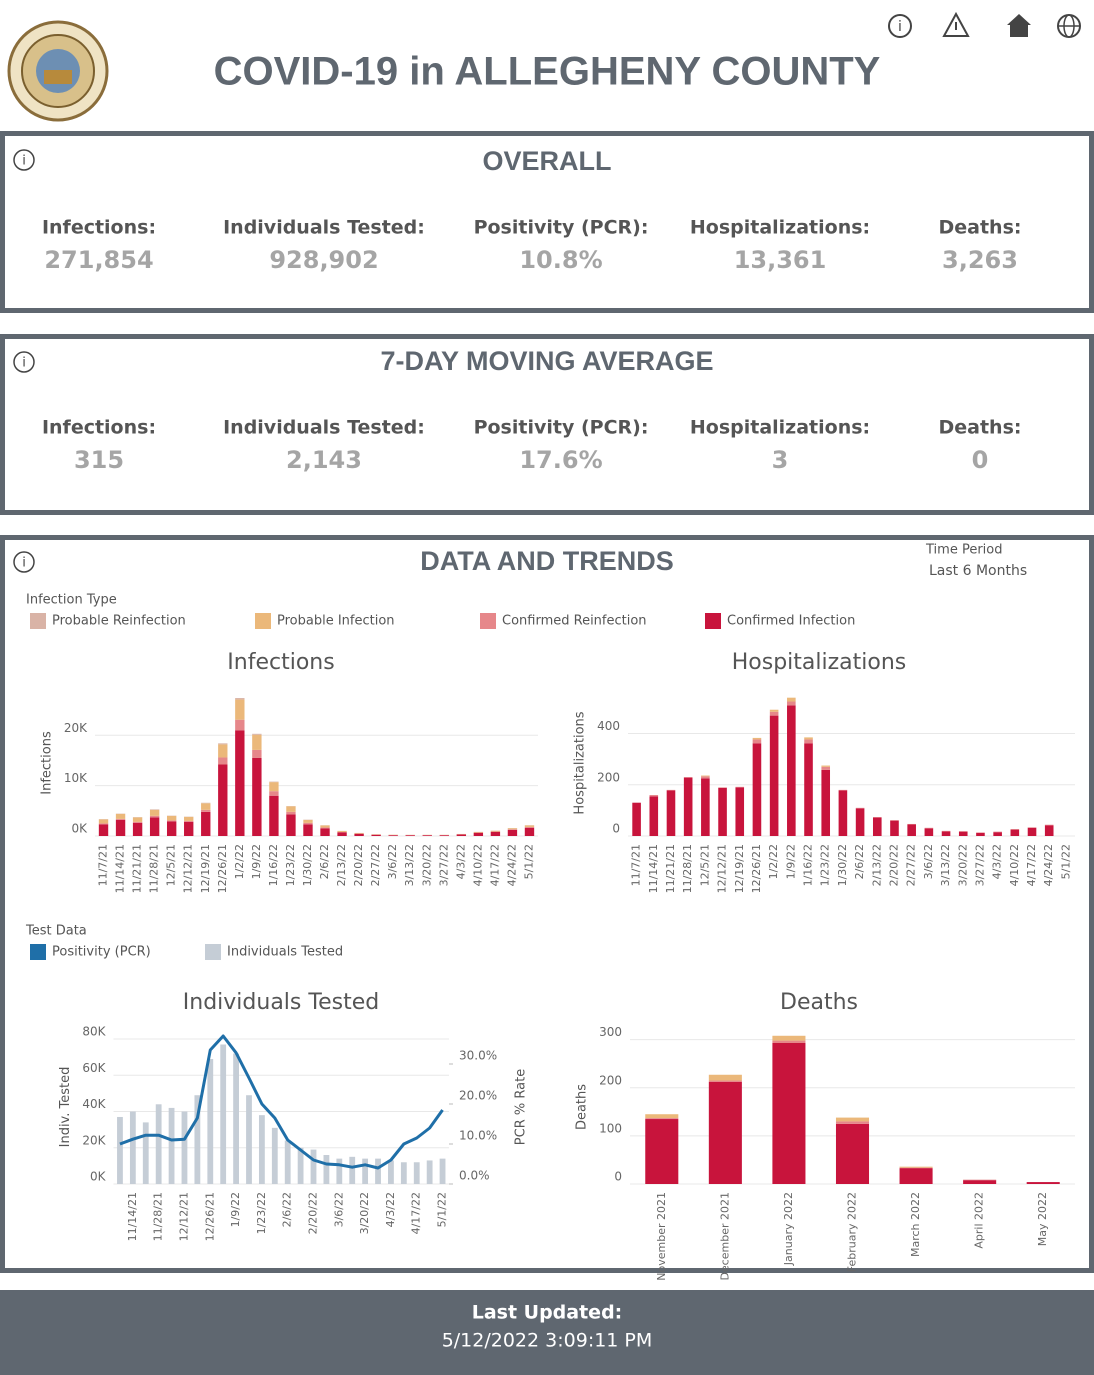 Image resolution: width=1094 pixels, height=1375 pixels. Describe the element at coordinates (222, 868) in the screenshot. I see `x-tick-label: 12/26/21` at that location.